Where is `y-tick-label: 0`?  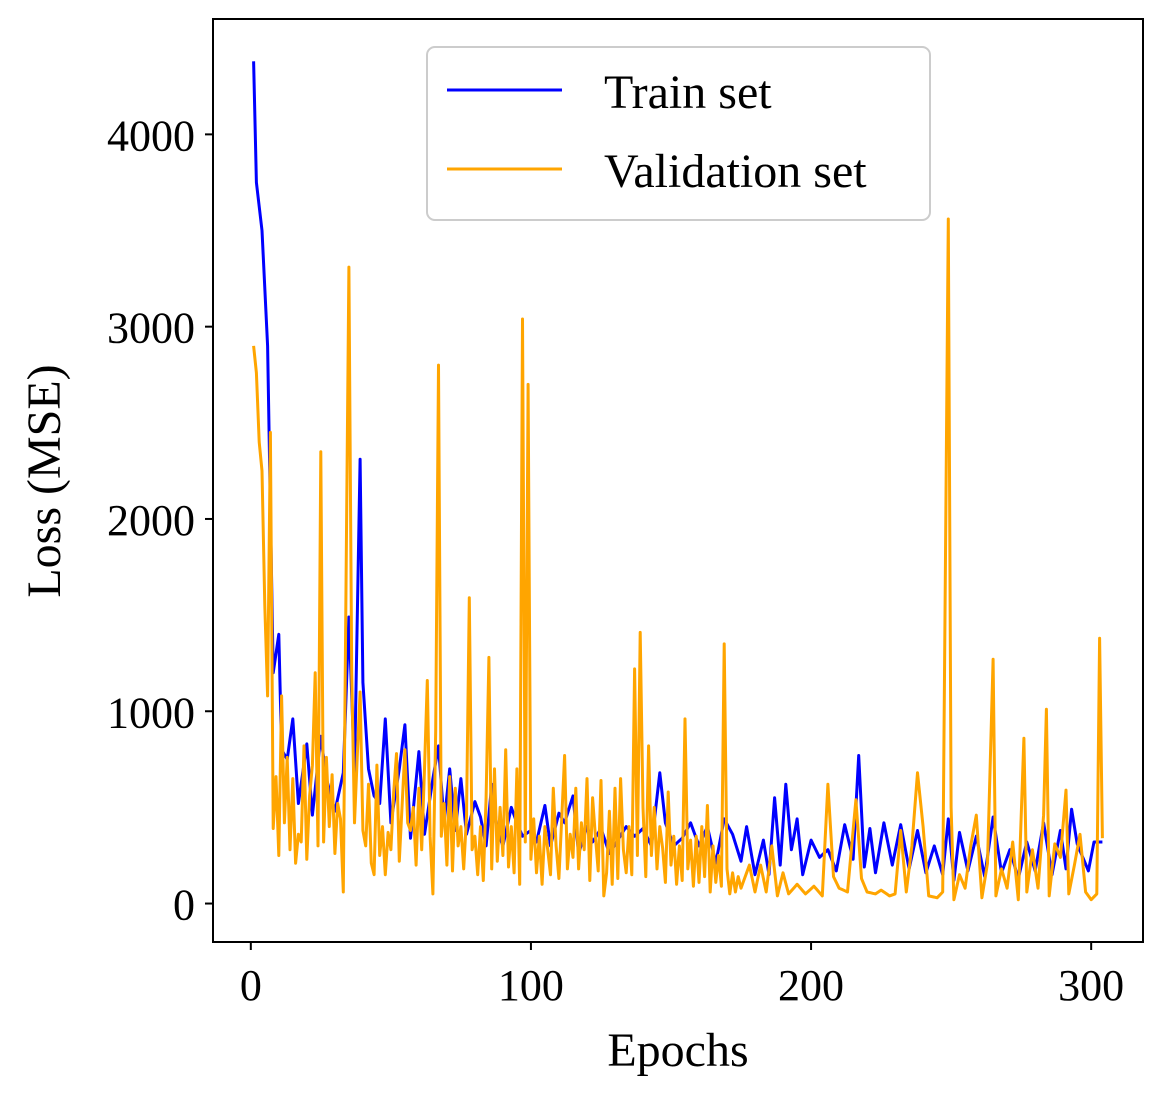 y-tick-label: 0 is located at coordinates (184, 905).